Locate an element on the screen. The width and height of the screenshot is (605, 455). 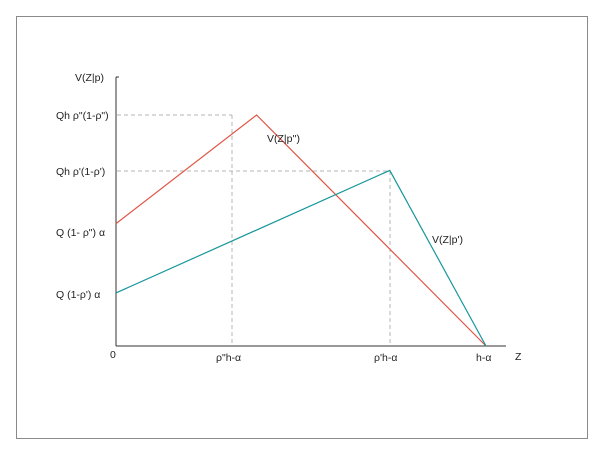
curve-label-prime: V(Z|p') is located at coordinates (447, 240).